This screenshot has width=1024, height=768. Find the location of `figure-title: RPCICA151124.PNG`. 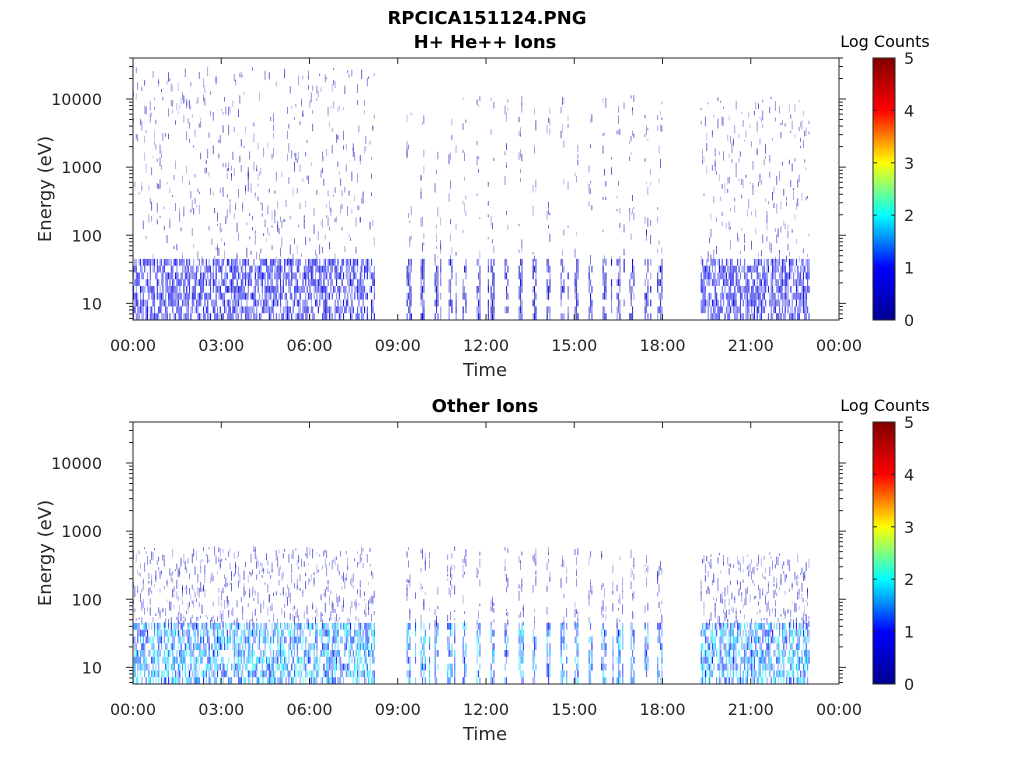

figure-title: RPCICA151124.PNG is located at coordinates (486, 18).